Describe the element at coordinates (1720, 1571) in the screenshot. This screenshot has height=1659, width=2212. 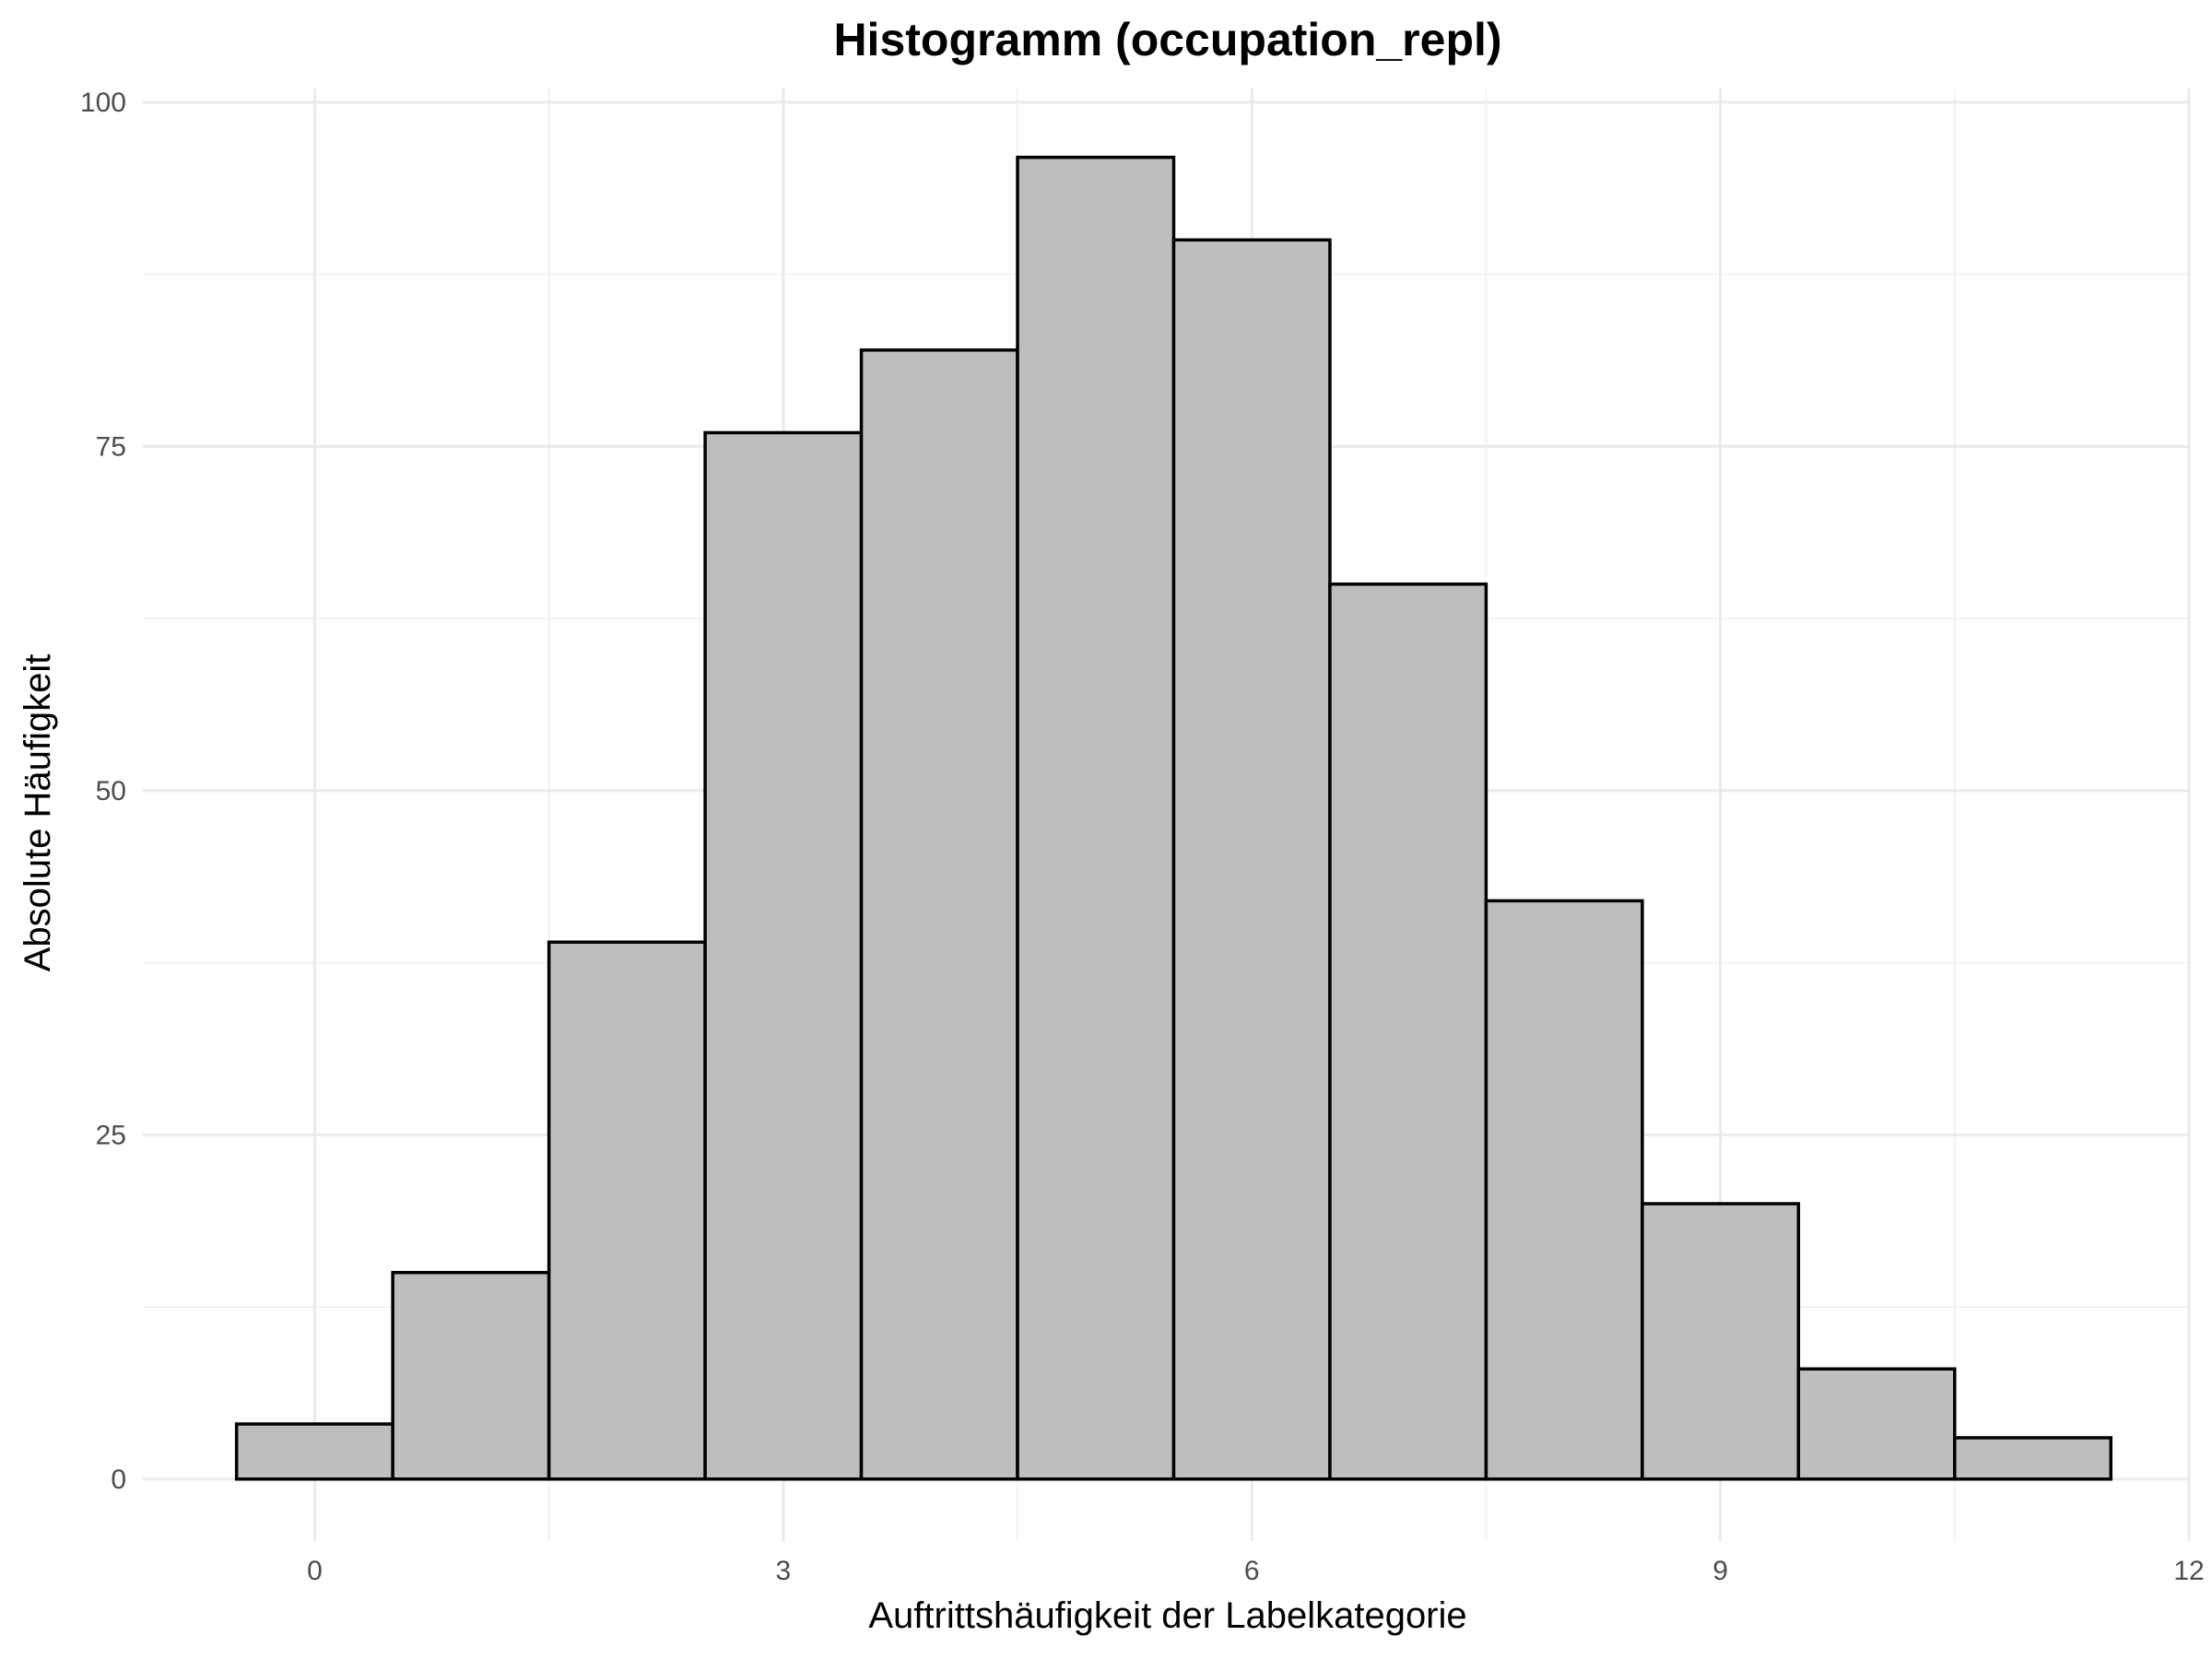
I see `x-tick-label: 9` at that location.